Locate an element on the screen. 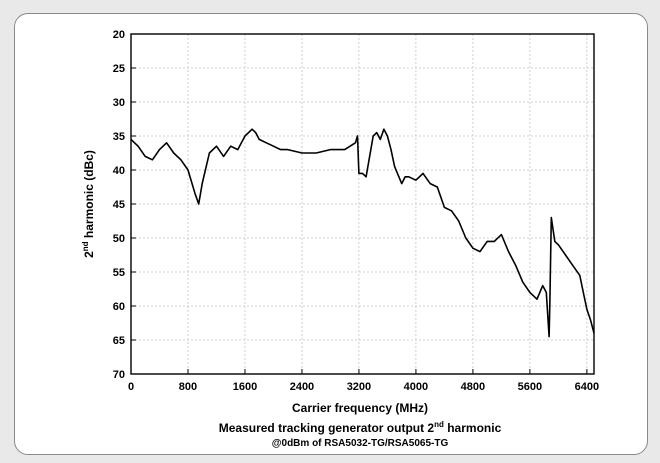 The width and height of the screenshot is (660, 463). y-tick-label: 70 is located at coordinates (119, 375).